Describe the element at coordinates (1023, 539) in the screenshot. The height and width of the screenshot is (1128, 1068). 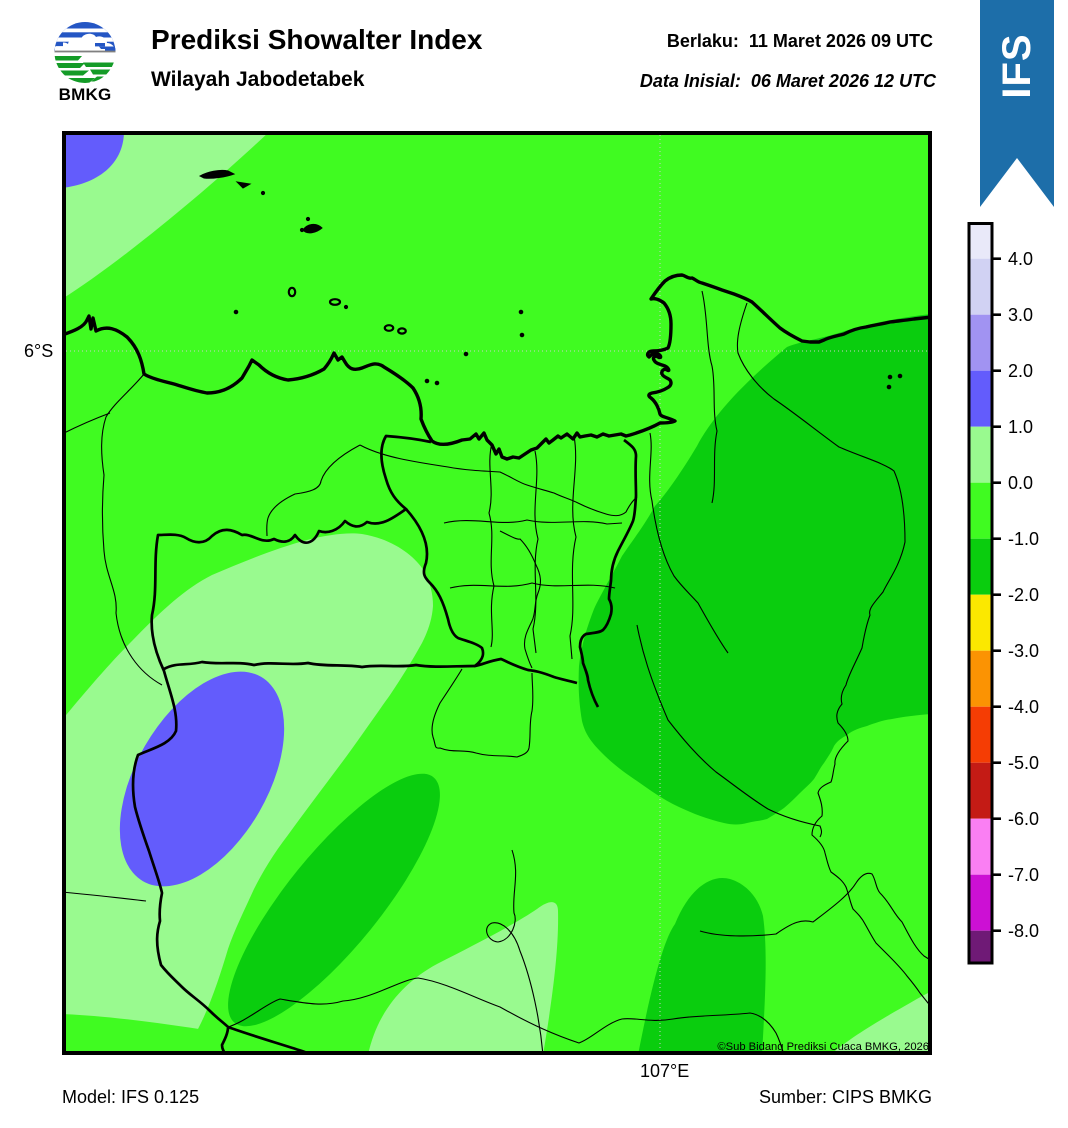
I see `svg-text: -1.0` at that location.